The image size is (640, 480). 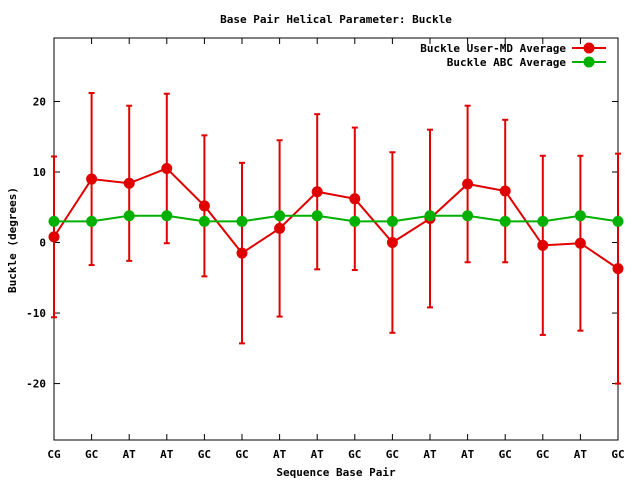 I want to click on y-tick-label: 10, so click(x=39, y=172).